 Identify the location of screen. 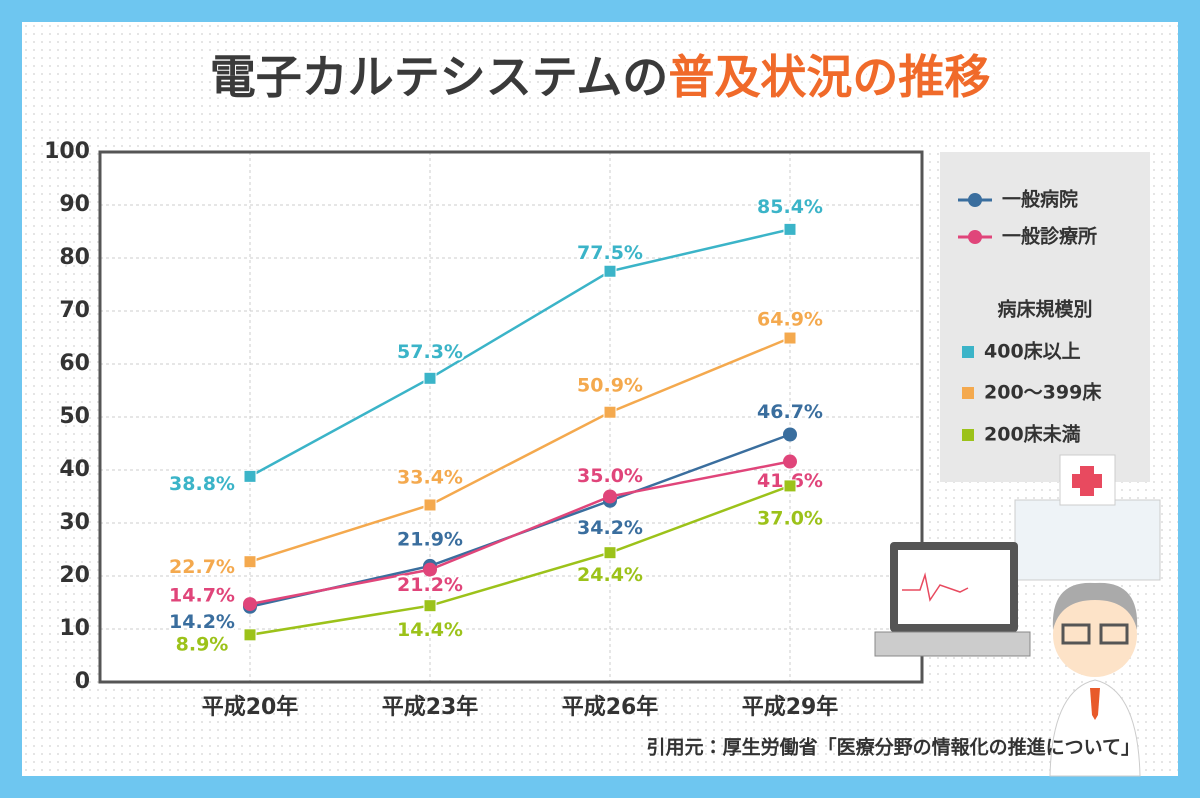
(954, 587).